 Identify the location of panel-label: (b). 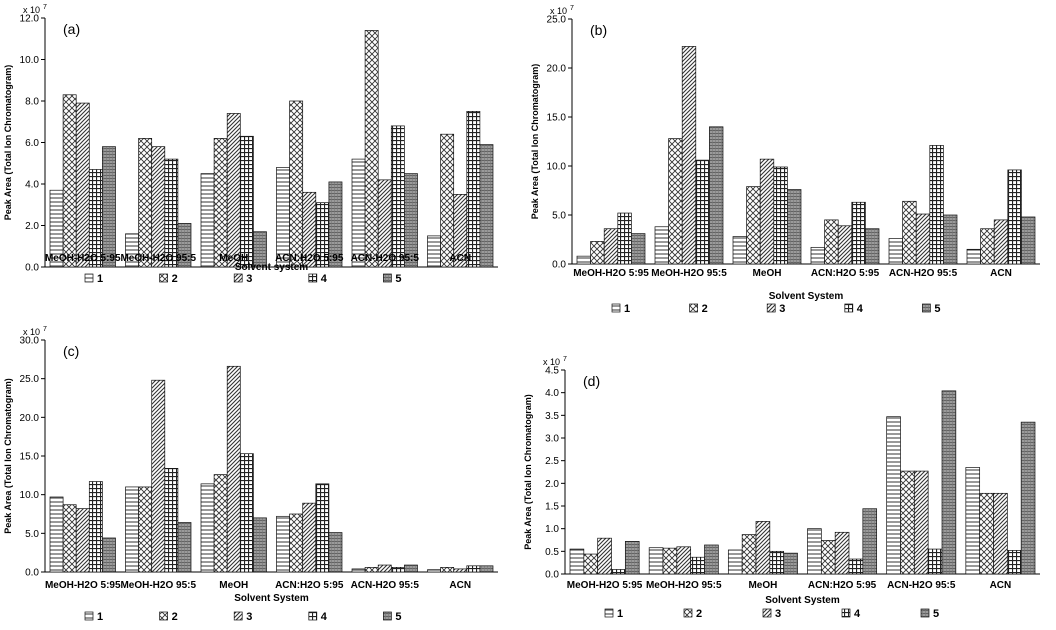
(598, 30).